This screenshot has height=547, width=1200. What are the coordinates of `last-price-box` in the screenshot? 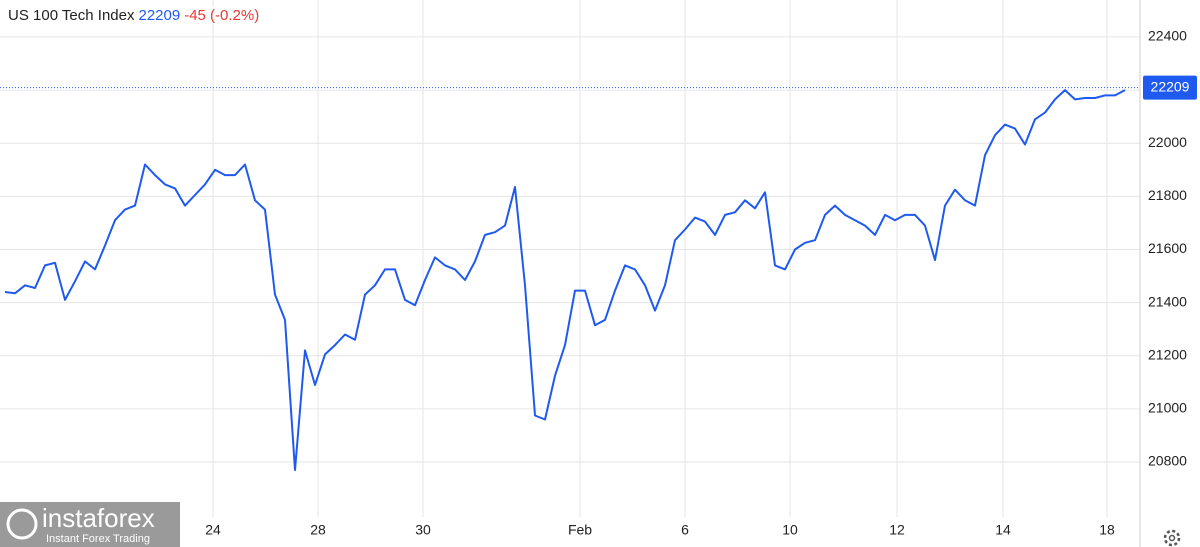 It's located at (1170, 87).